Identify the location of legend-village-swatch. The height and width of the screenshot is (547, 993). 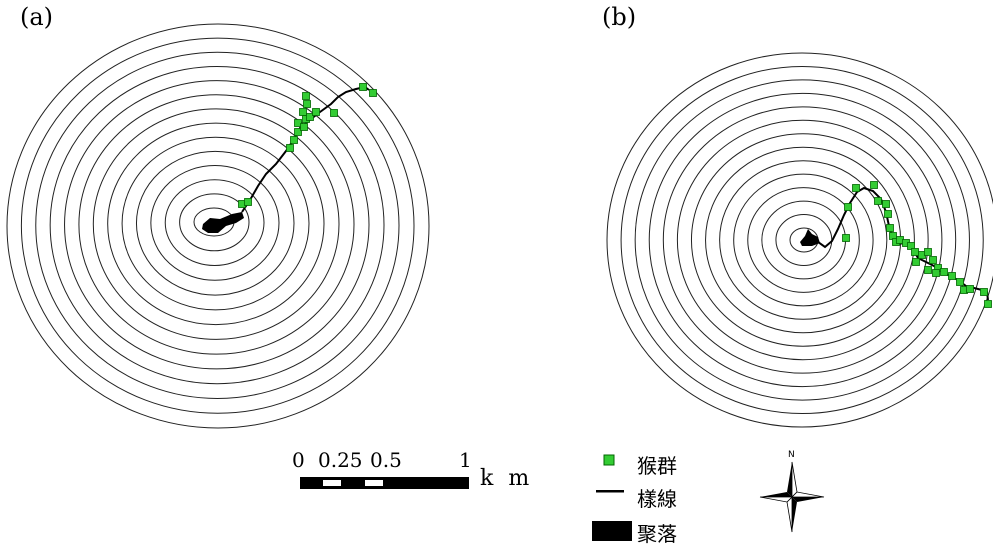
(612, 531).